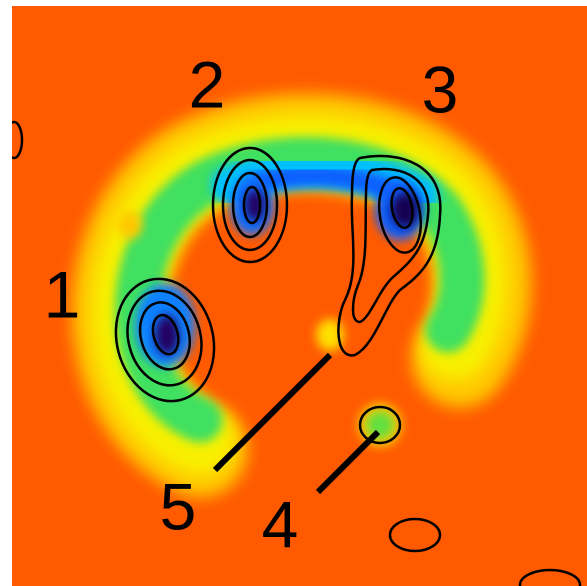 This screenshot has height=586, width=587. Describe the element at coordinates (62, 294) in the screenshot. I see `image-label: 1` at that location.